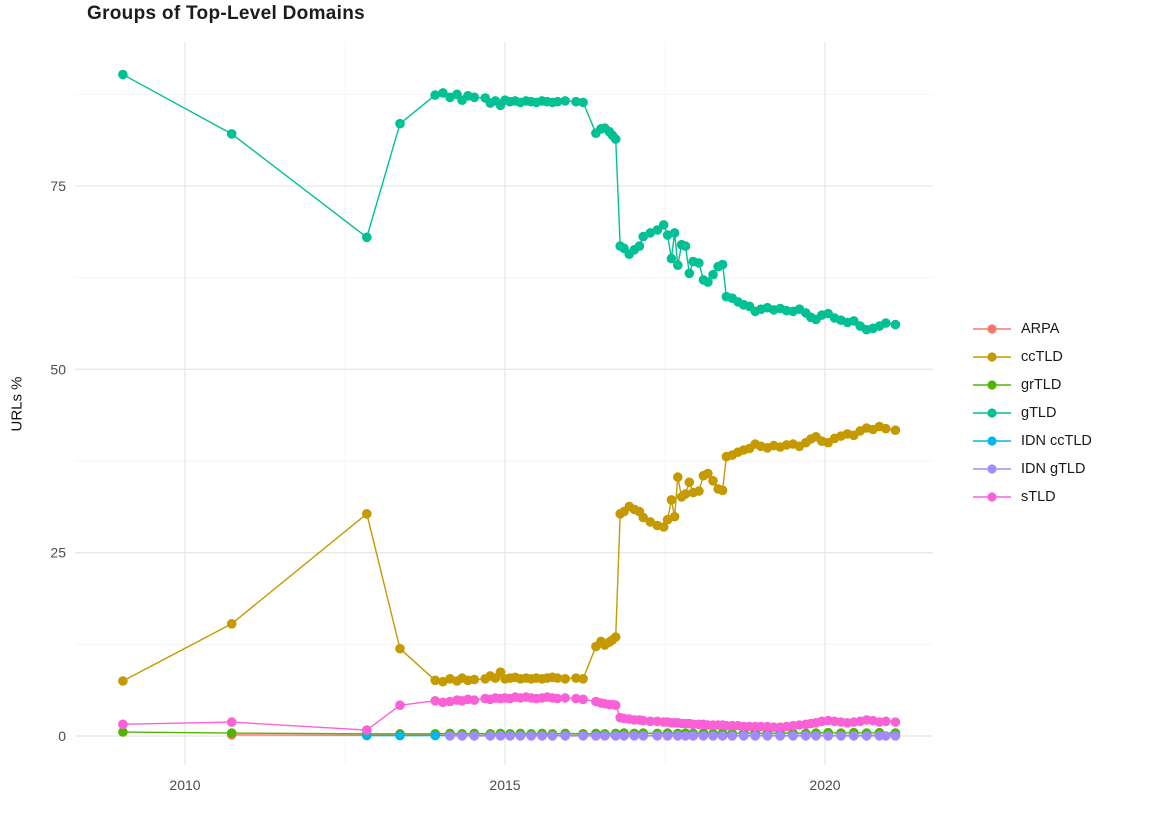 Image resolution: width=1164 pixels, height=827 pixels. I want to click on y-tick-label: 25, so click(58, 553).